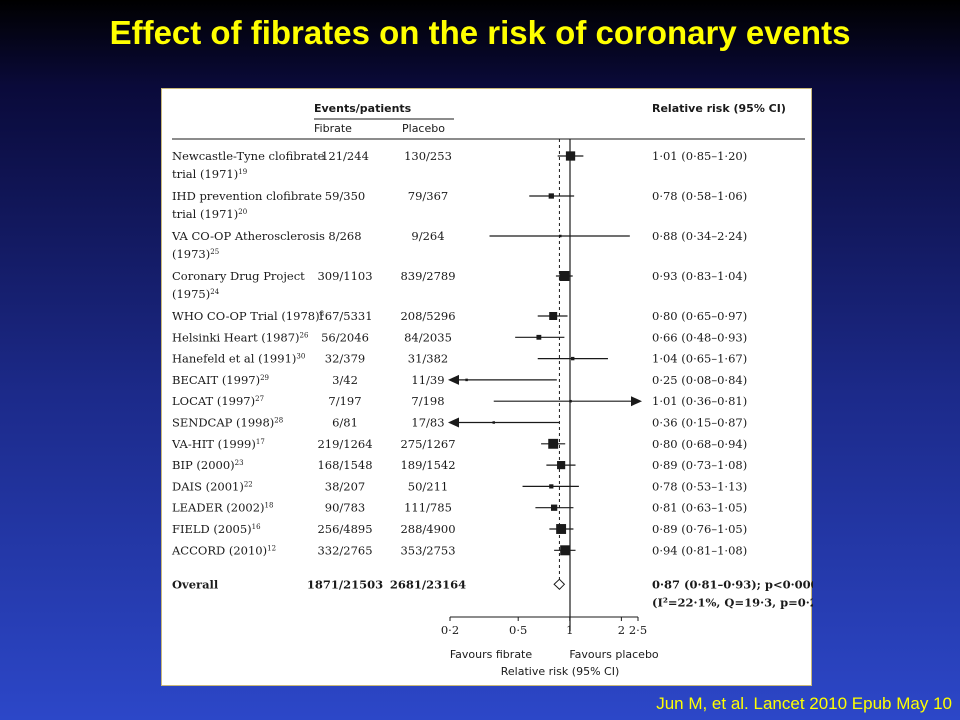  What do you see at coordinates (345, 156) in the screenshot?
I see `fibrate-events: 121/244` at bounding box center [345, 156].